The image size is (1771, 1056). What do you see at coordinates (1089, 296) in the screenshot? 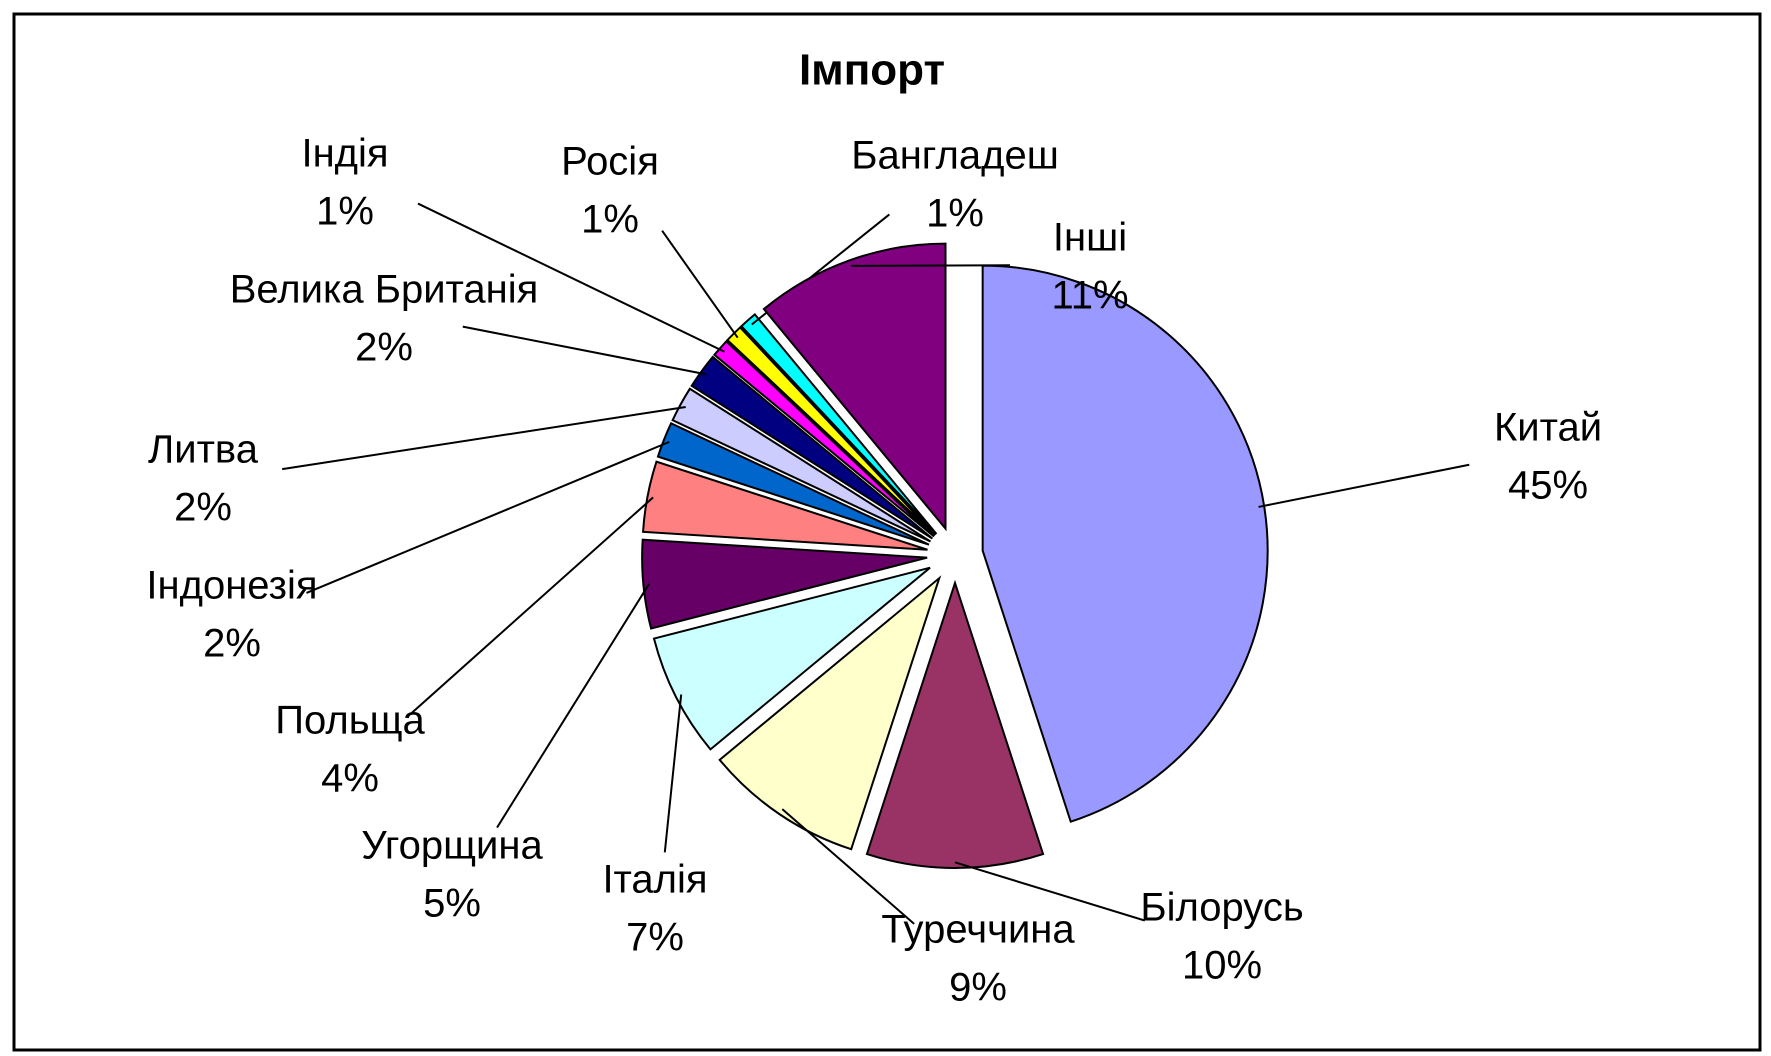
I see `value-label: 11%` at bounding box center [1089, 296].